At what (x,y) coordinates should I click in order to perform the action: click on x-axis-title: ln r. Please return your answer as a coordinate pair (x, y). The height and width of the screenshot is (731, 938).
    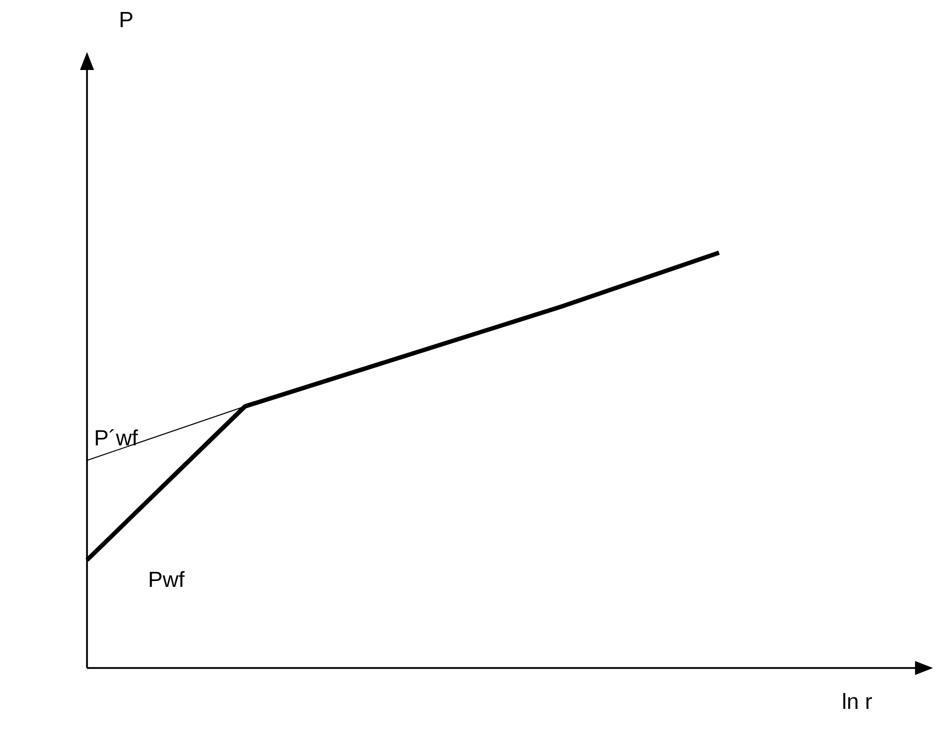
    Looking at the image, I should click on (857, 700).